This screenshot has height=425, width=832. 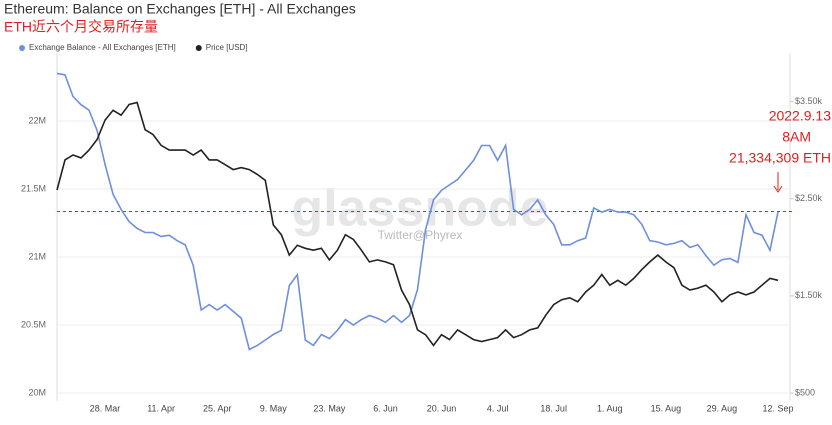 What do you see at coordinates (809, 295) in the screenshot?
I see `y2-tick-label: $1.50k` at bounding box center [809, 295].